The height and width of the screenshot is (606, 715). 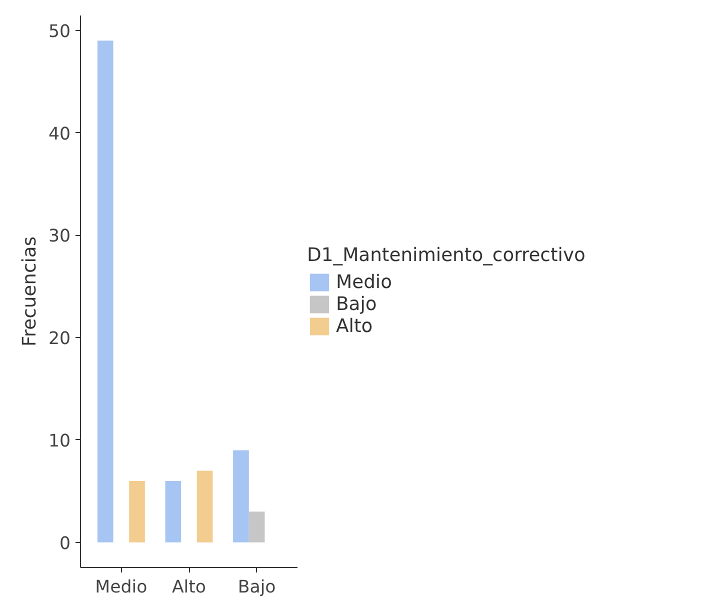 What do you see at coordinates (59, 32) in the screenshot?
I see `y-tick-label: 50` at bounding box center [59, 32].